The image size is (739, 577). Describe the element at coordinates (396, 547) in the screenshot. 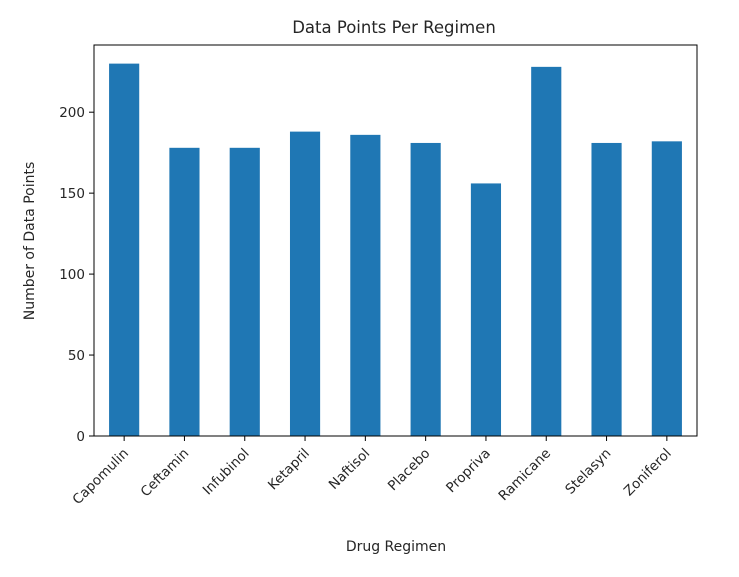

I see `x-axis-label: Drug Regimen` at that location.